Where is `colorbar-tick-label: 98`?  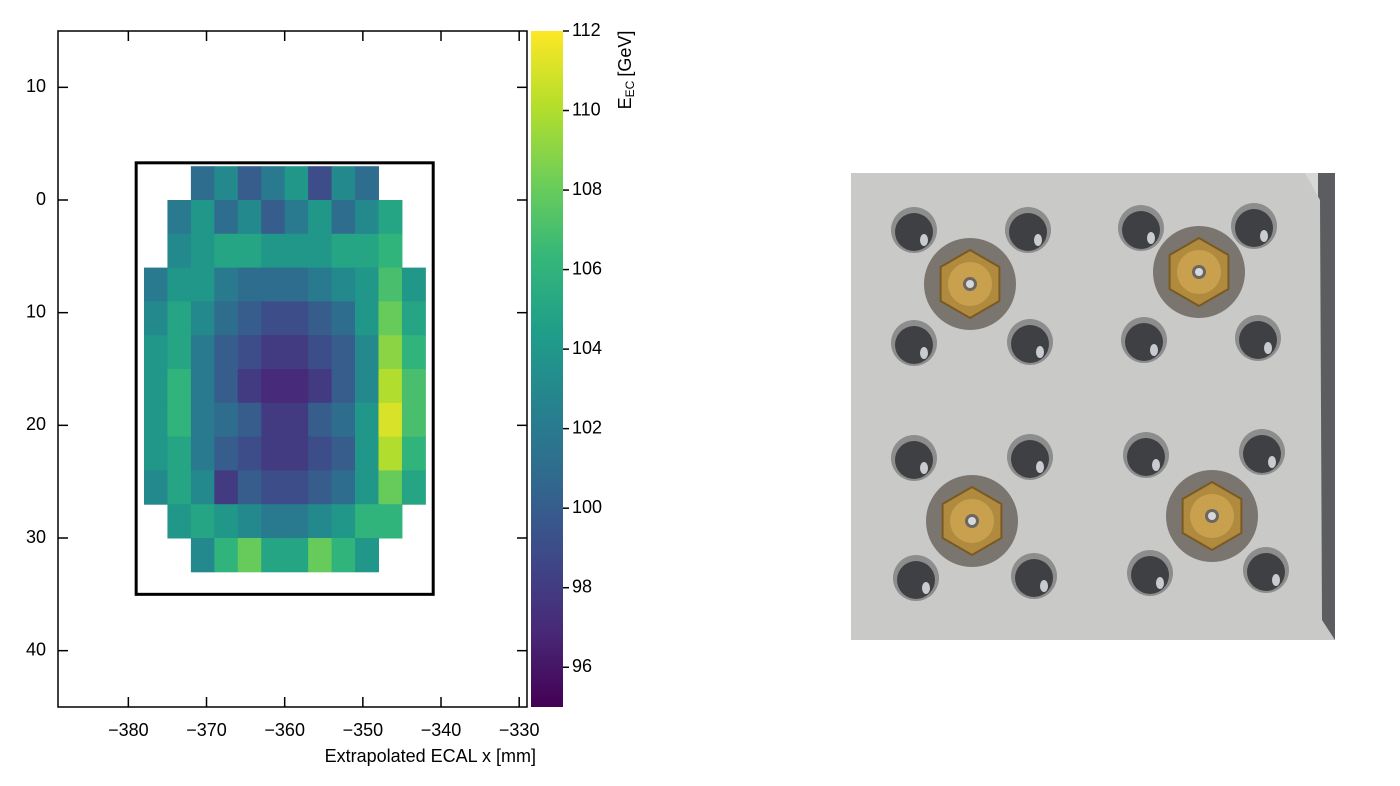
colorbar-tick-label: 98 is located at coordinates (582, 586).